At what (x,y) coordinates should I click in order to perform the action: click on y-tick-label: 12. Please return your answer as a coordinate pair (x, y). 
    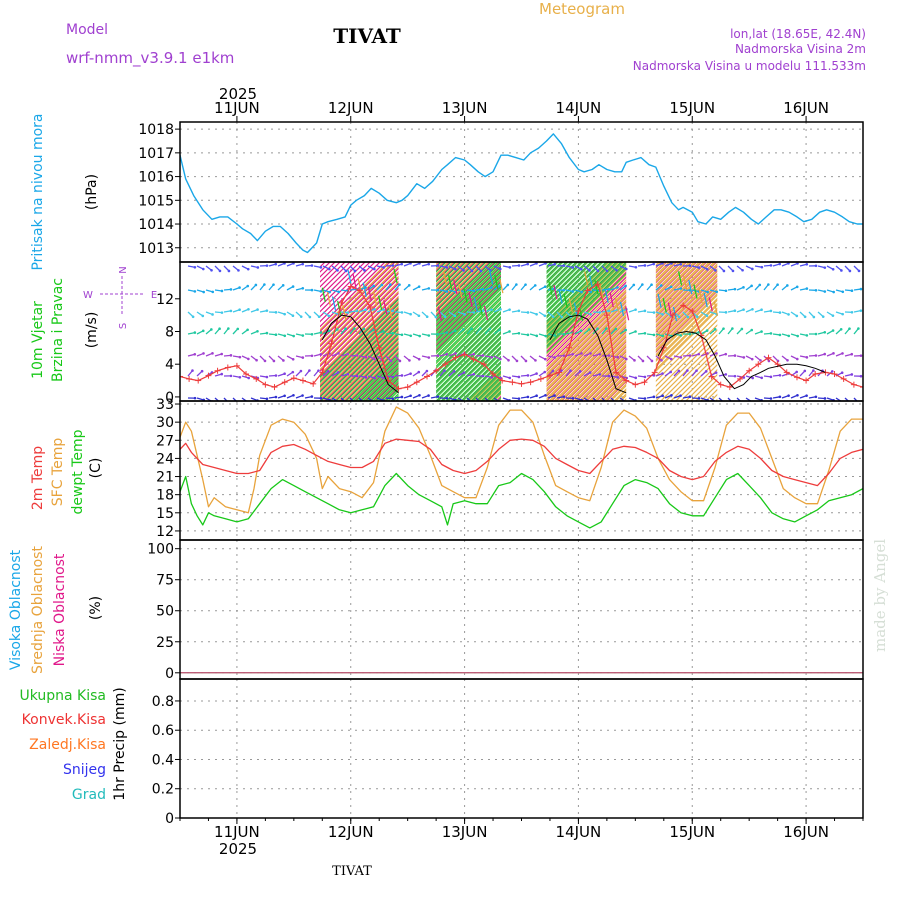
    Looking at the image, I should click on (165, 300).